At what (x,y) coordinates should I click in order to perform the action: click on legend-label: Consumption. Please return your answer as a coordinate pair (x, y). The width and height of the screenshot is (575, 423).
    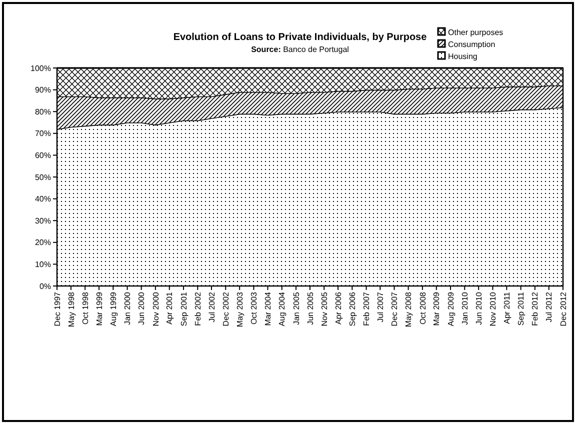
    Looking at the image, I should click on (472, 44).